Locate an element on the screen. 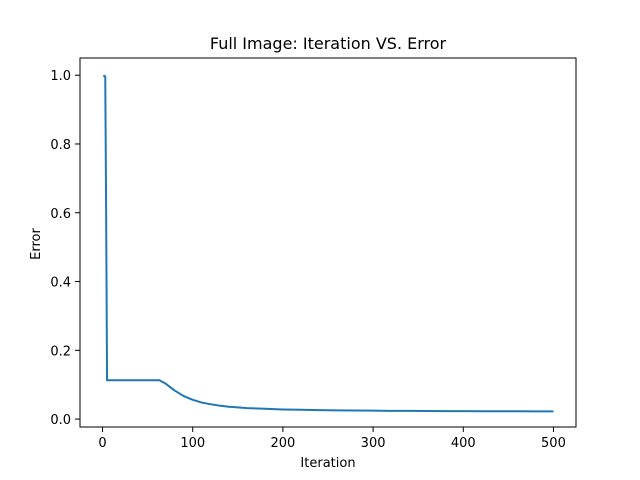 This screenshot has width=640, height=480. y-tick-label: 0.4 is located at coordinates (60, 283).